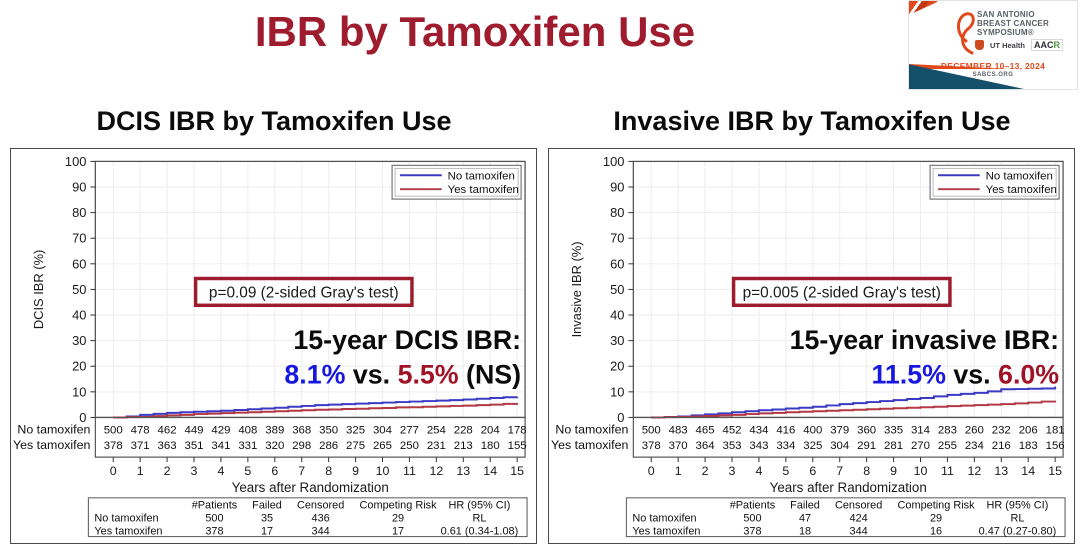 This screenshot has width=1080, height=551. What do you see at coordinates (893, 430) in the screenshot?
I see `at-risk-count: 335` at bounding box center [893, 430].